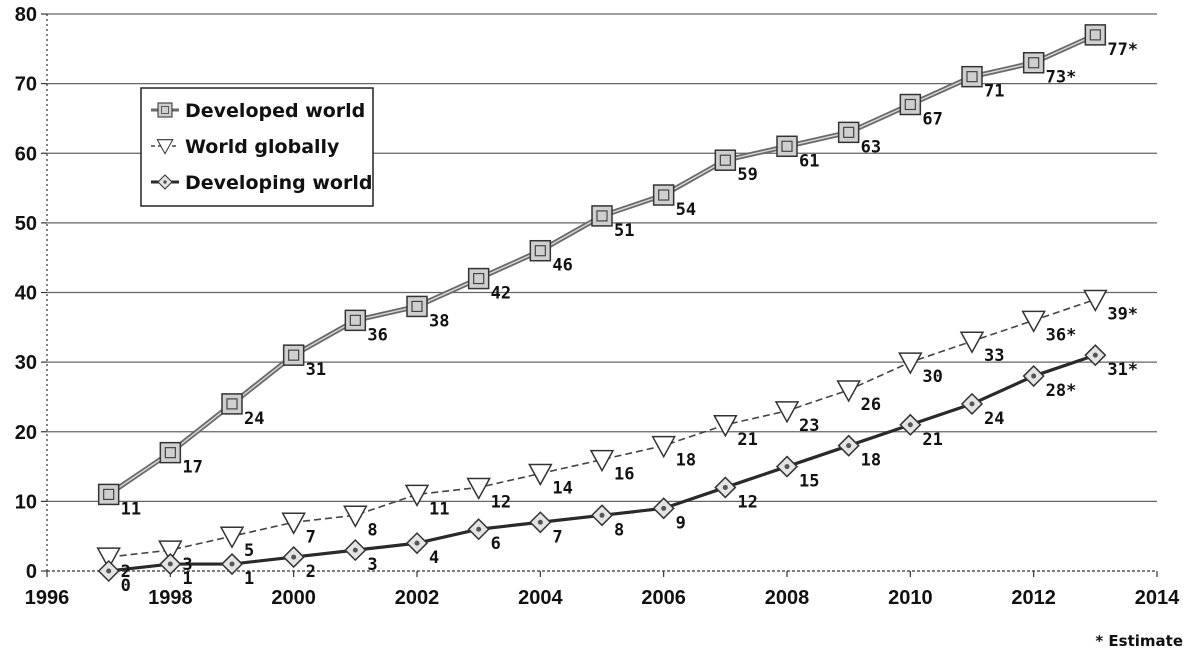  What do you see at coordinates (747, 175) in the screenshot?
I see `data-label-developed-world: 59` at bounding box center [747, 175].